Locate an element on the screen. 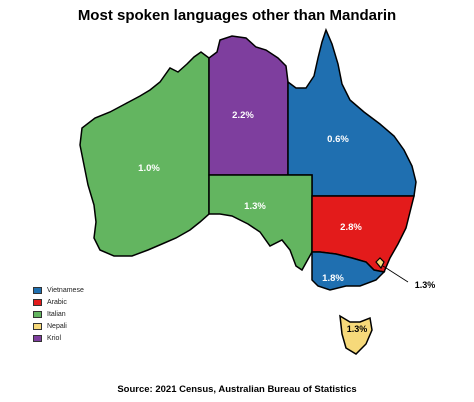 This screenshot has width=474, height=402. region-qld is located at coordinates (352, 112).